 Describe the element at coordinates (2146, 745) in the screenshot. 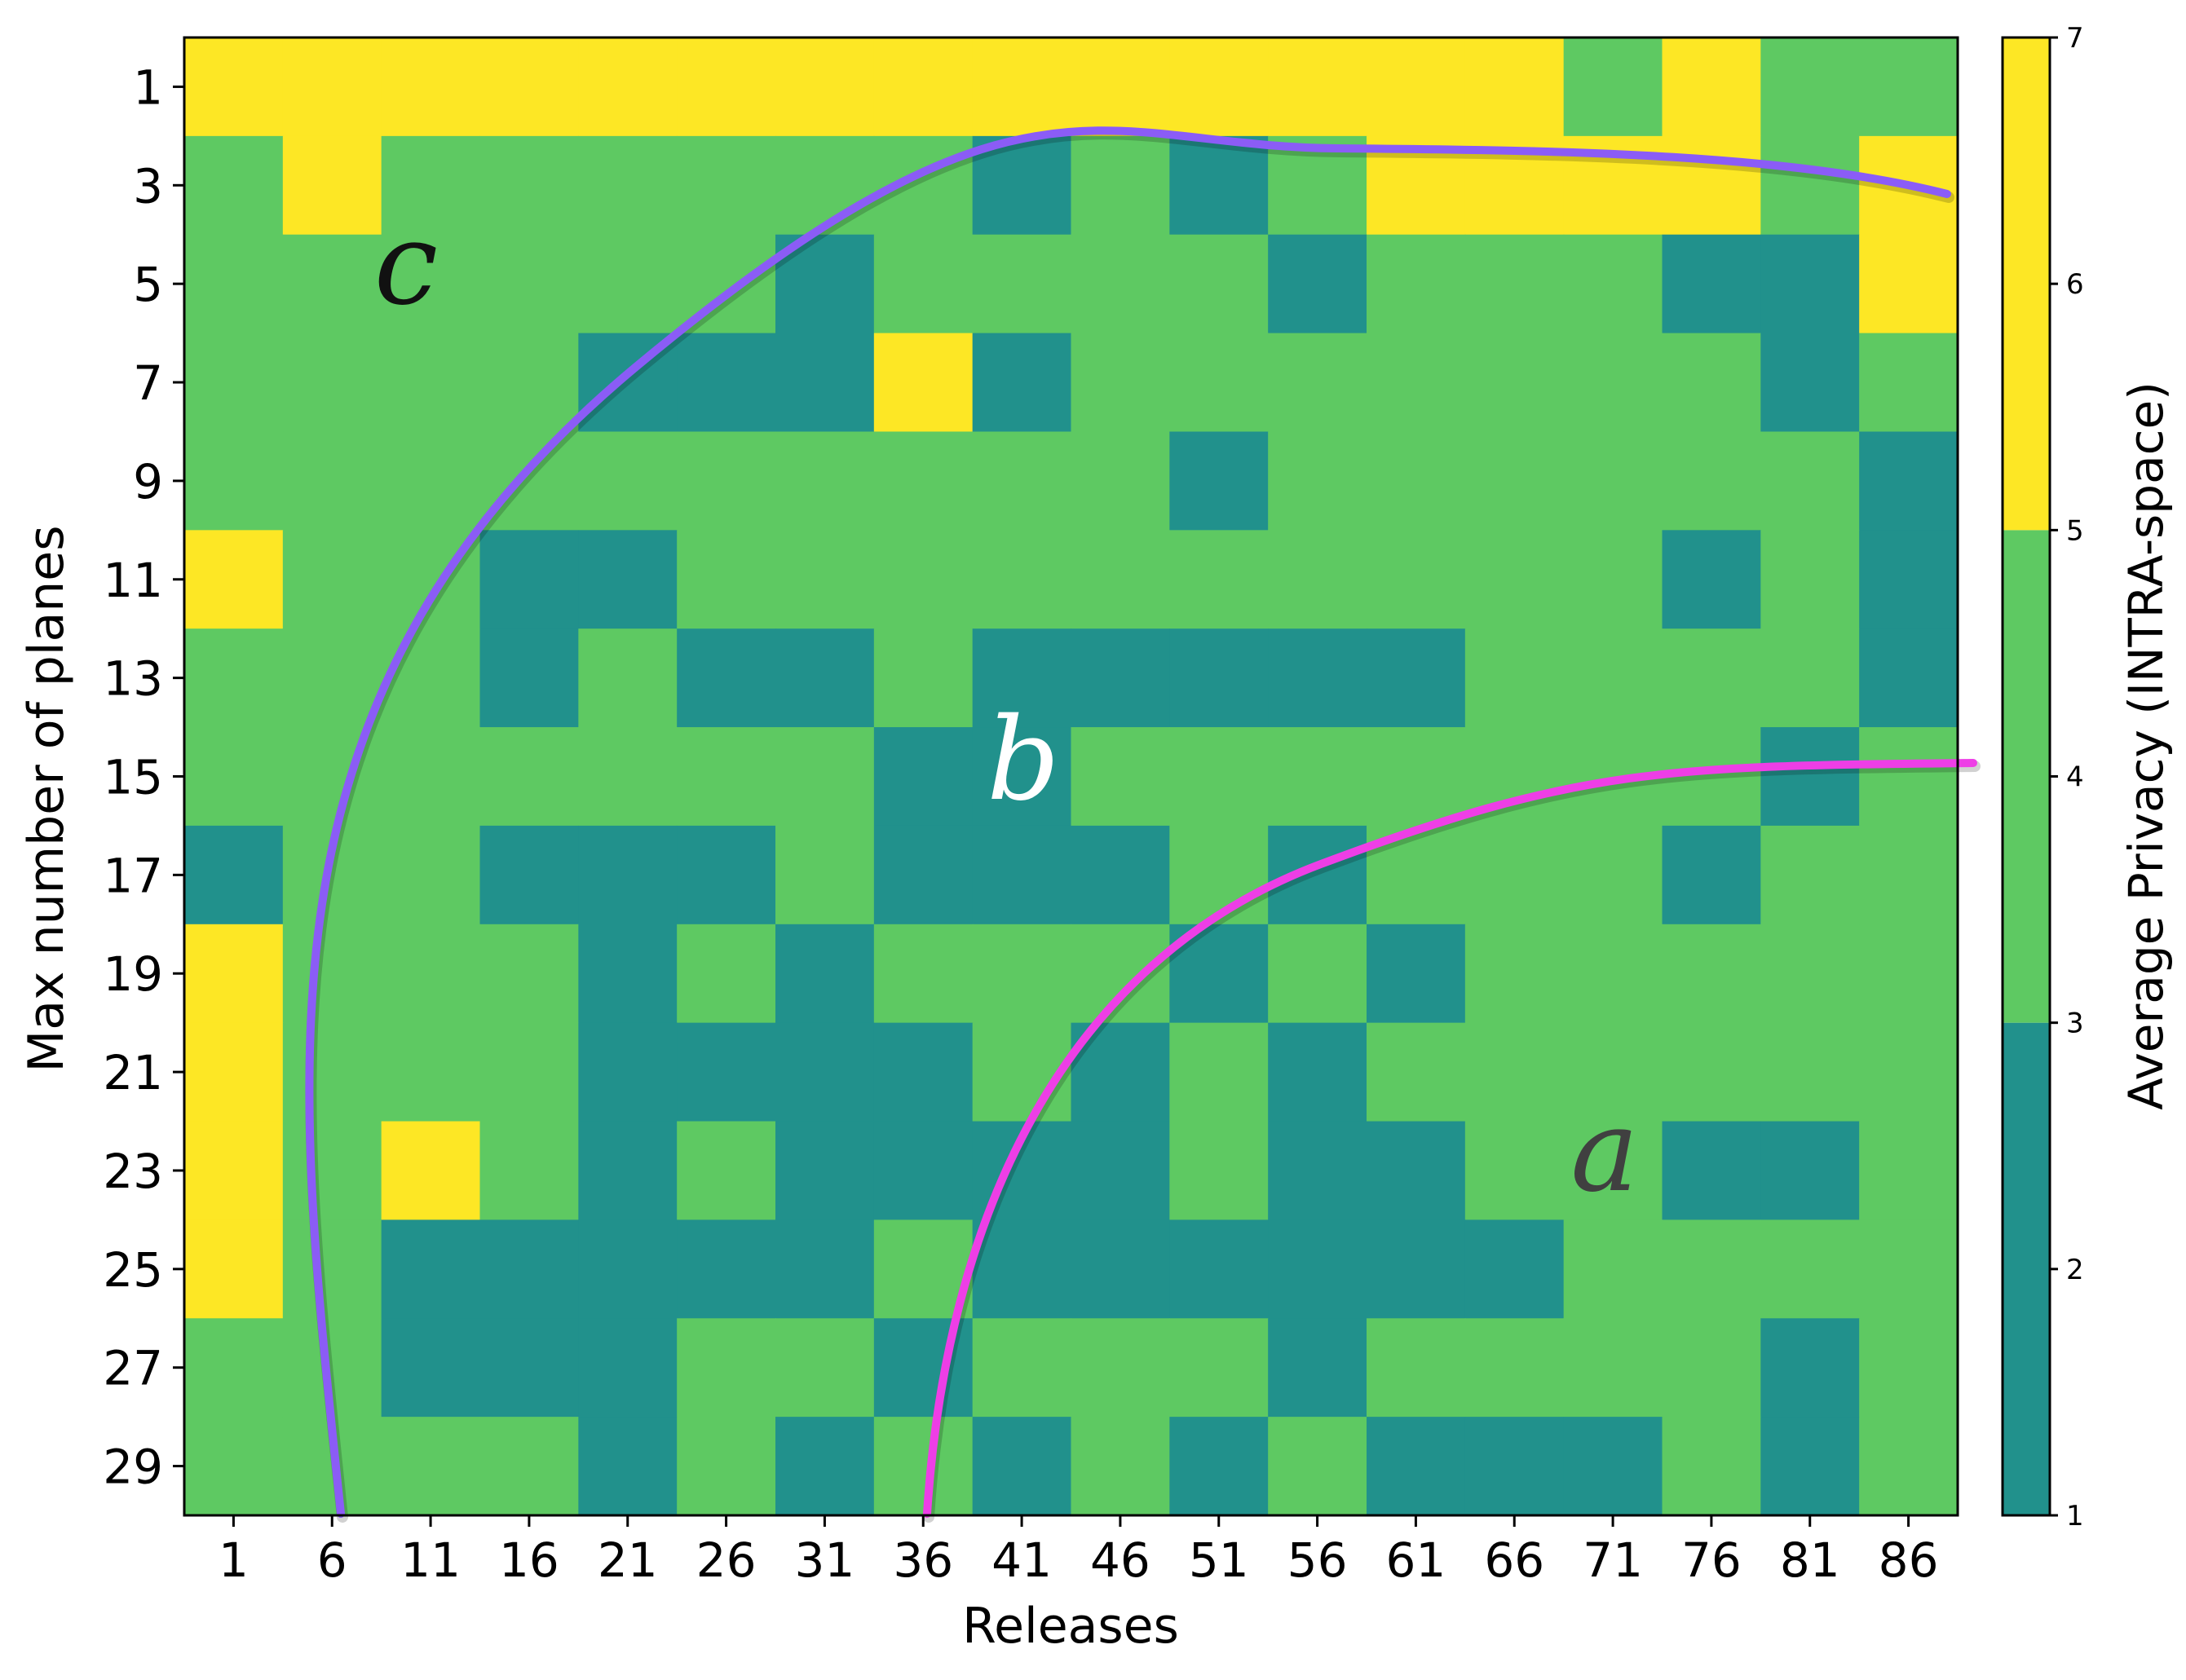

I see `colorbar-label: Average Privacy (INTRA-space)` at that location.